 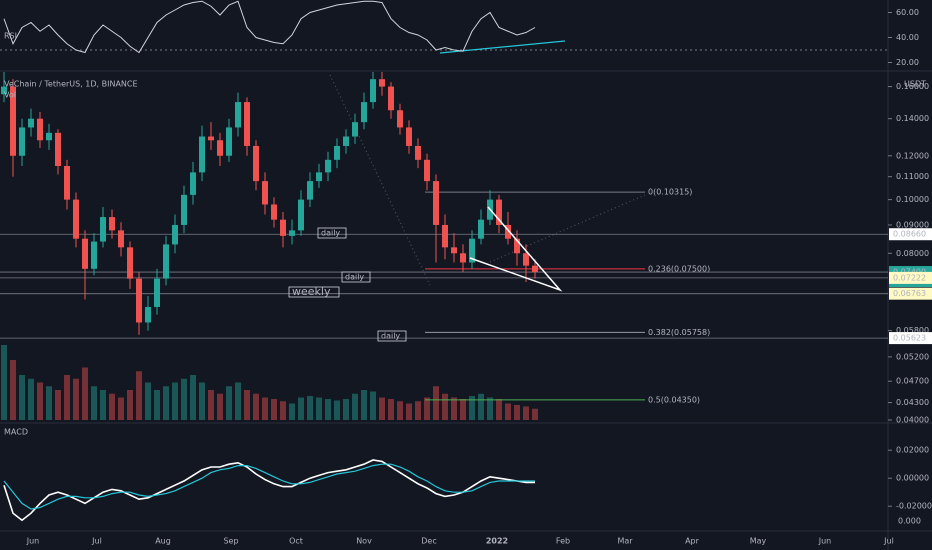 What do you see at coordinates (33, 541) in the screenshot?
I see `x-tick-label: Jun` at bounding box center [33, 541].